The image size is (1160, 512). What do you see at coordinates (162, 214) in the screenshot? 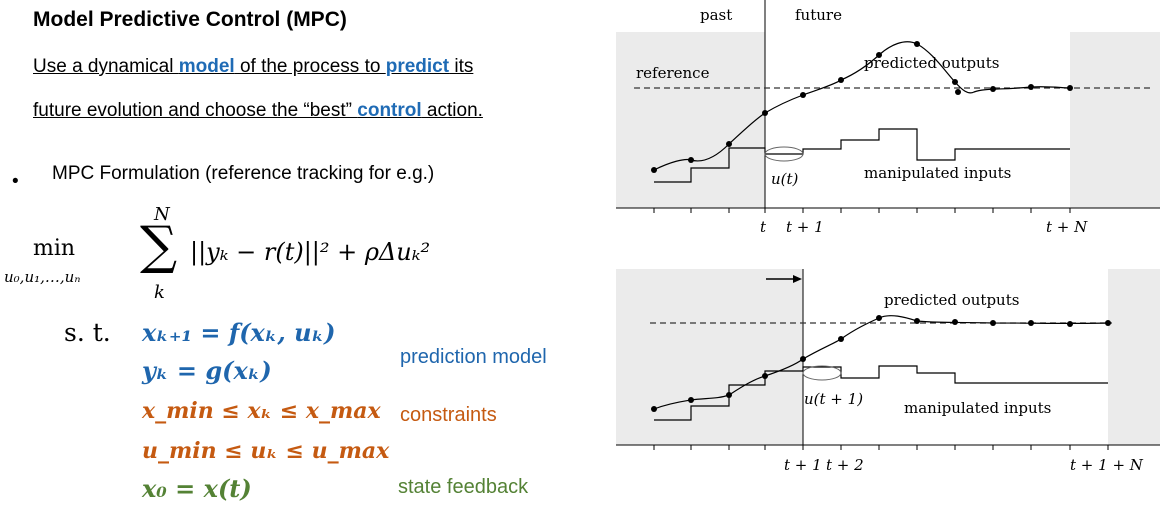
I see `sum-upper: N` at bounding box center [162, 214].